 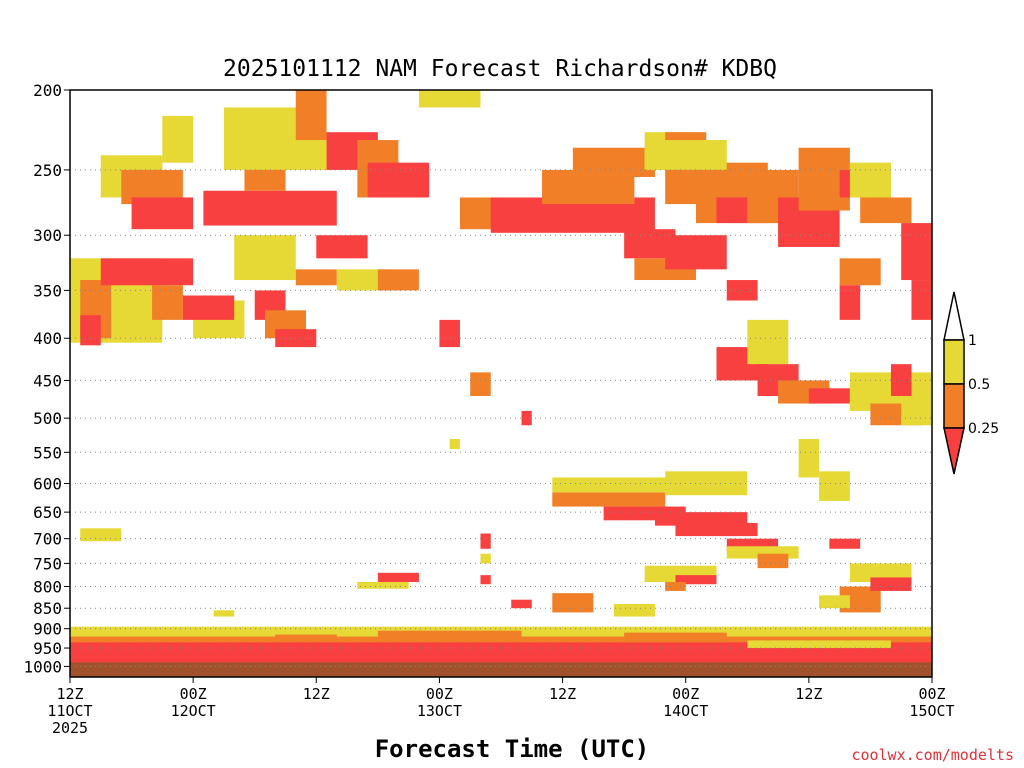 What do you see at coordinates (70, 728) in the screenshot?
I see `x-tick-label: 2025` at bounding box center [70, 728].